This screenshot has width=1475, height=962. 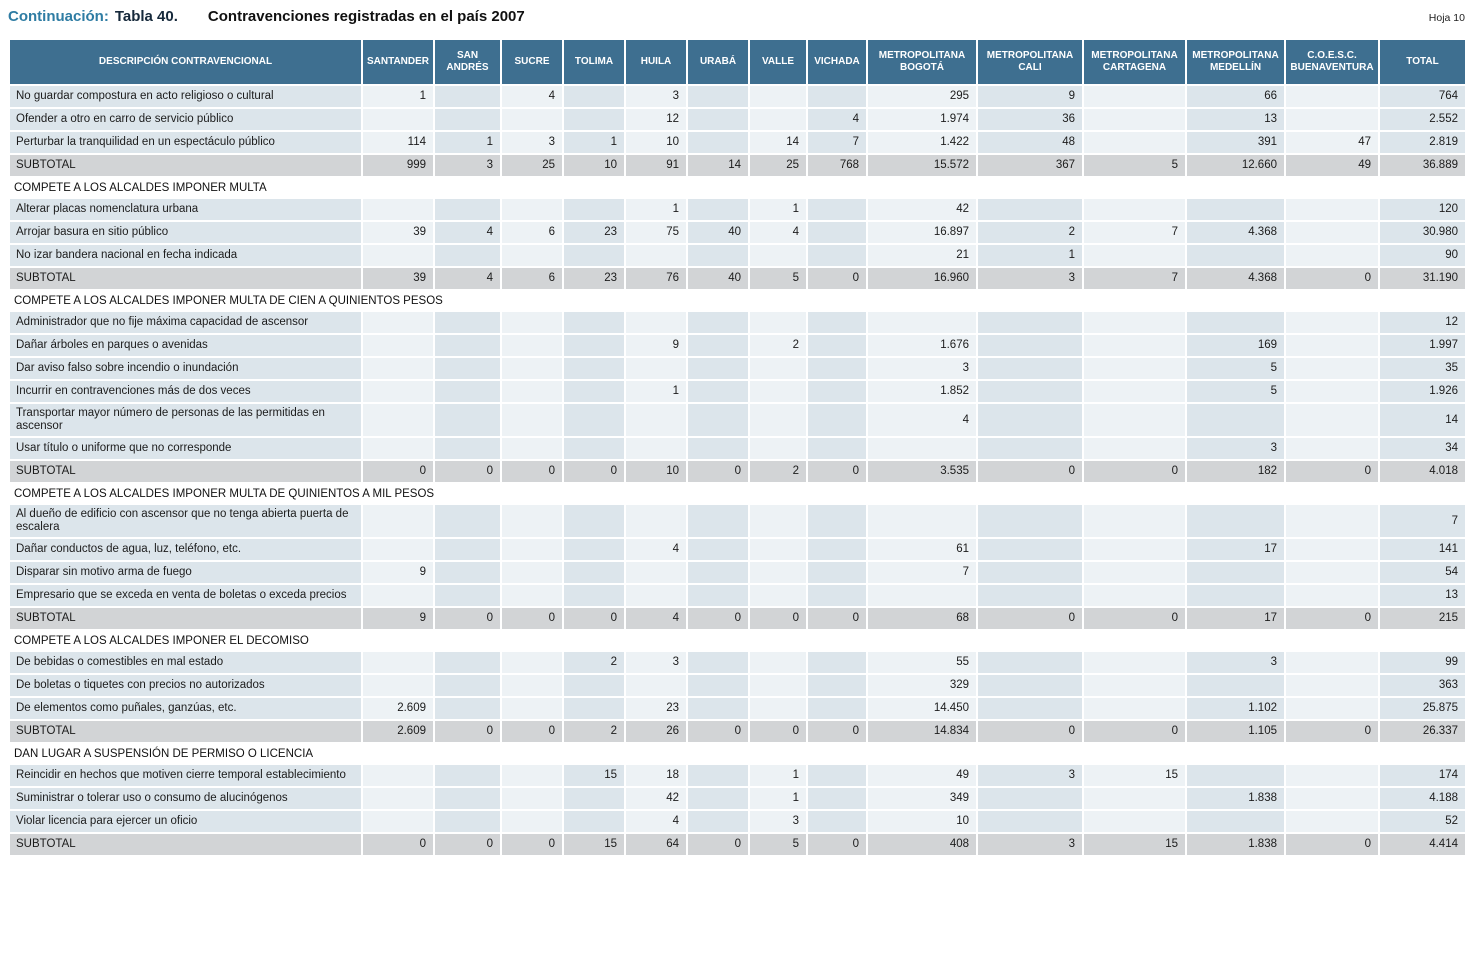 What do you see at coordinates (1134, 844) in the screenshot?
I see `value-cell: 15` at bounding box center [1134, 844].